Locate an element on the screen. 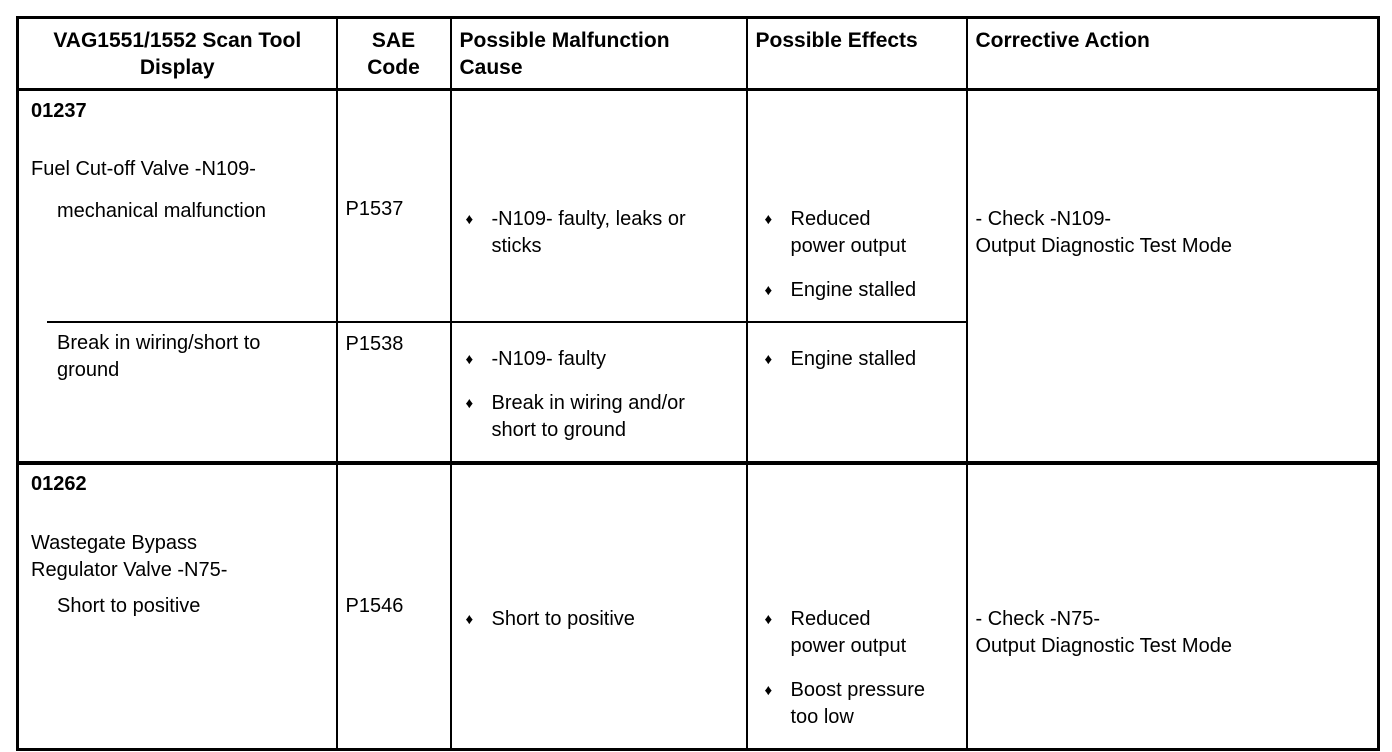  cell-cause-p1546: ♦ Short to positive is located at coordinates (598, 606).